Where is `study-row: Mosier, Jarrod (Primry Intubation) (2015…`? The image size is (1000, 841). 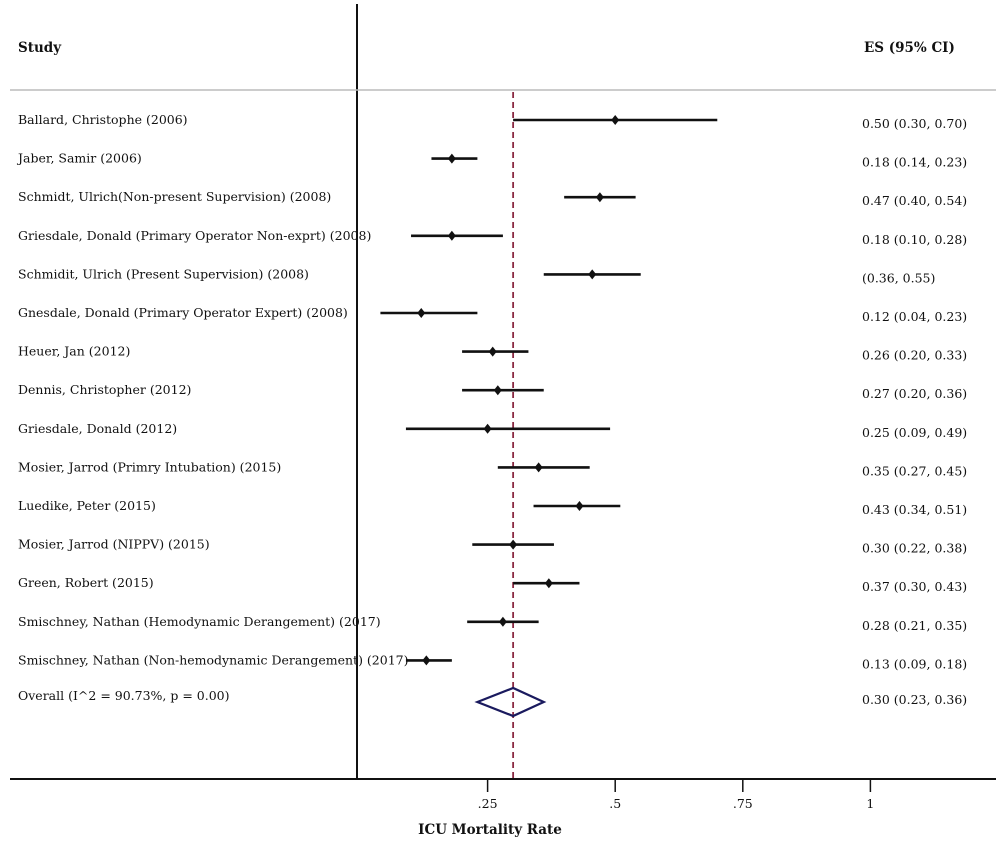
study-row: Mosier, Jarrod (Primry Intubation) (2015… is located at coordinates (492, 468).